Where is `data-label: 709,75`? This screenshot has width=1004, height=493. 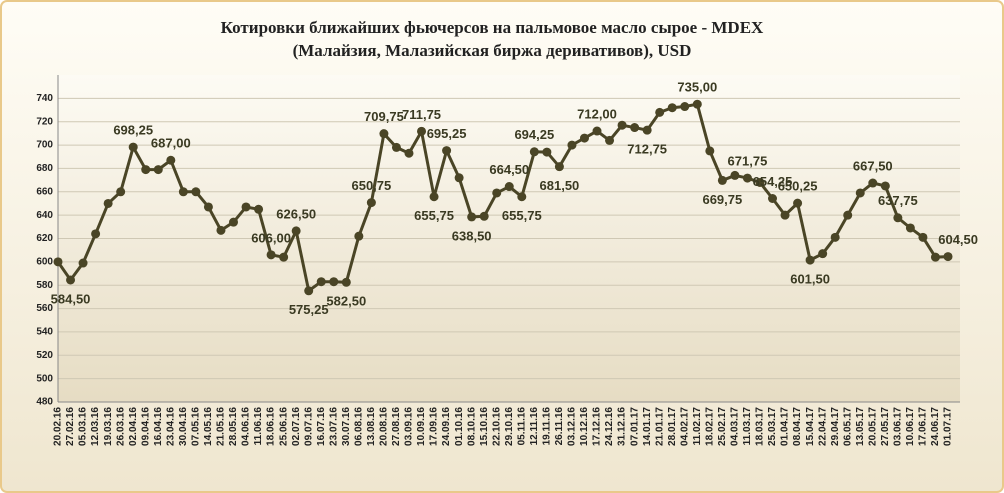 data-label: 709,75 is located at coordinates (384, 116).